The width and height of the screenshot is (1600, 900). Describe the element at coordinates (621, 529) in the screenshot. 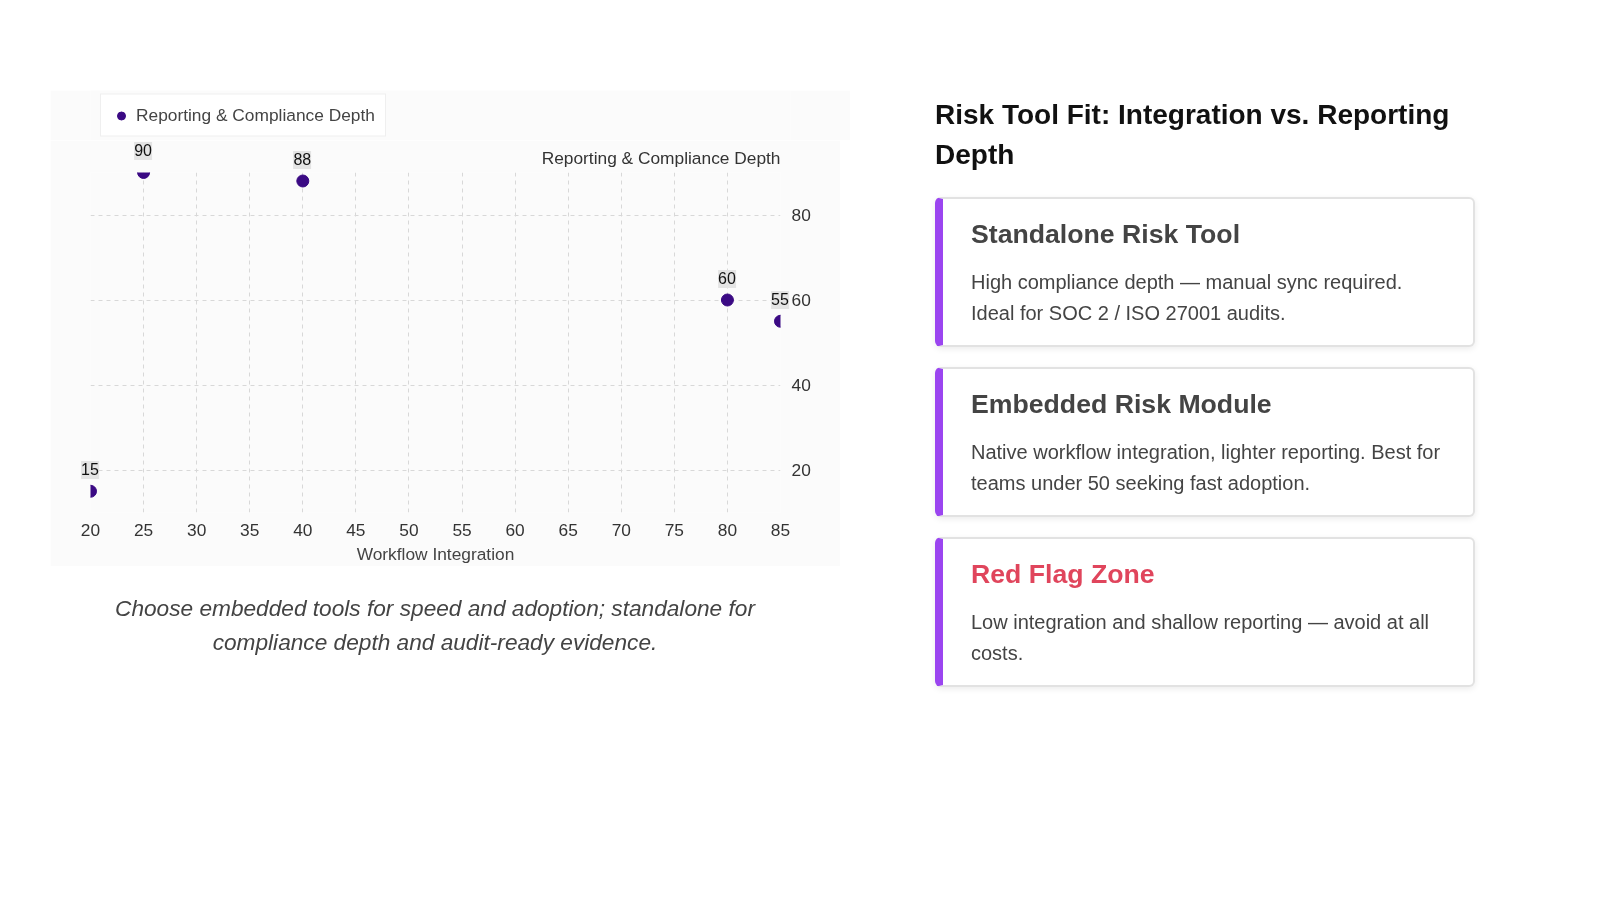

I see `x-tick-label: 70` at that location.